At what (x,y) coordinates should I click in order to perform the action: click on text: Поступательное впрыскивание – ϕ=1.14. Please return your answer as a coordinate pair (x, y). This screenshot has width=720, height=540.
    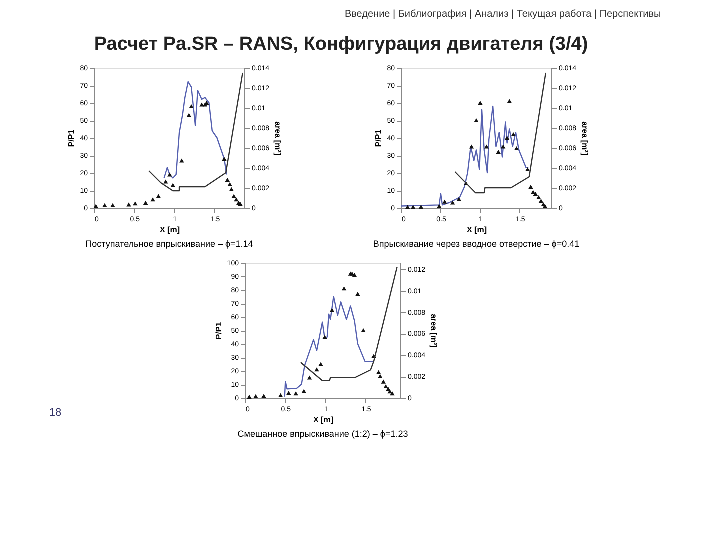
    Looking at the image, I should click on (170, 244).